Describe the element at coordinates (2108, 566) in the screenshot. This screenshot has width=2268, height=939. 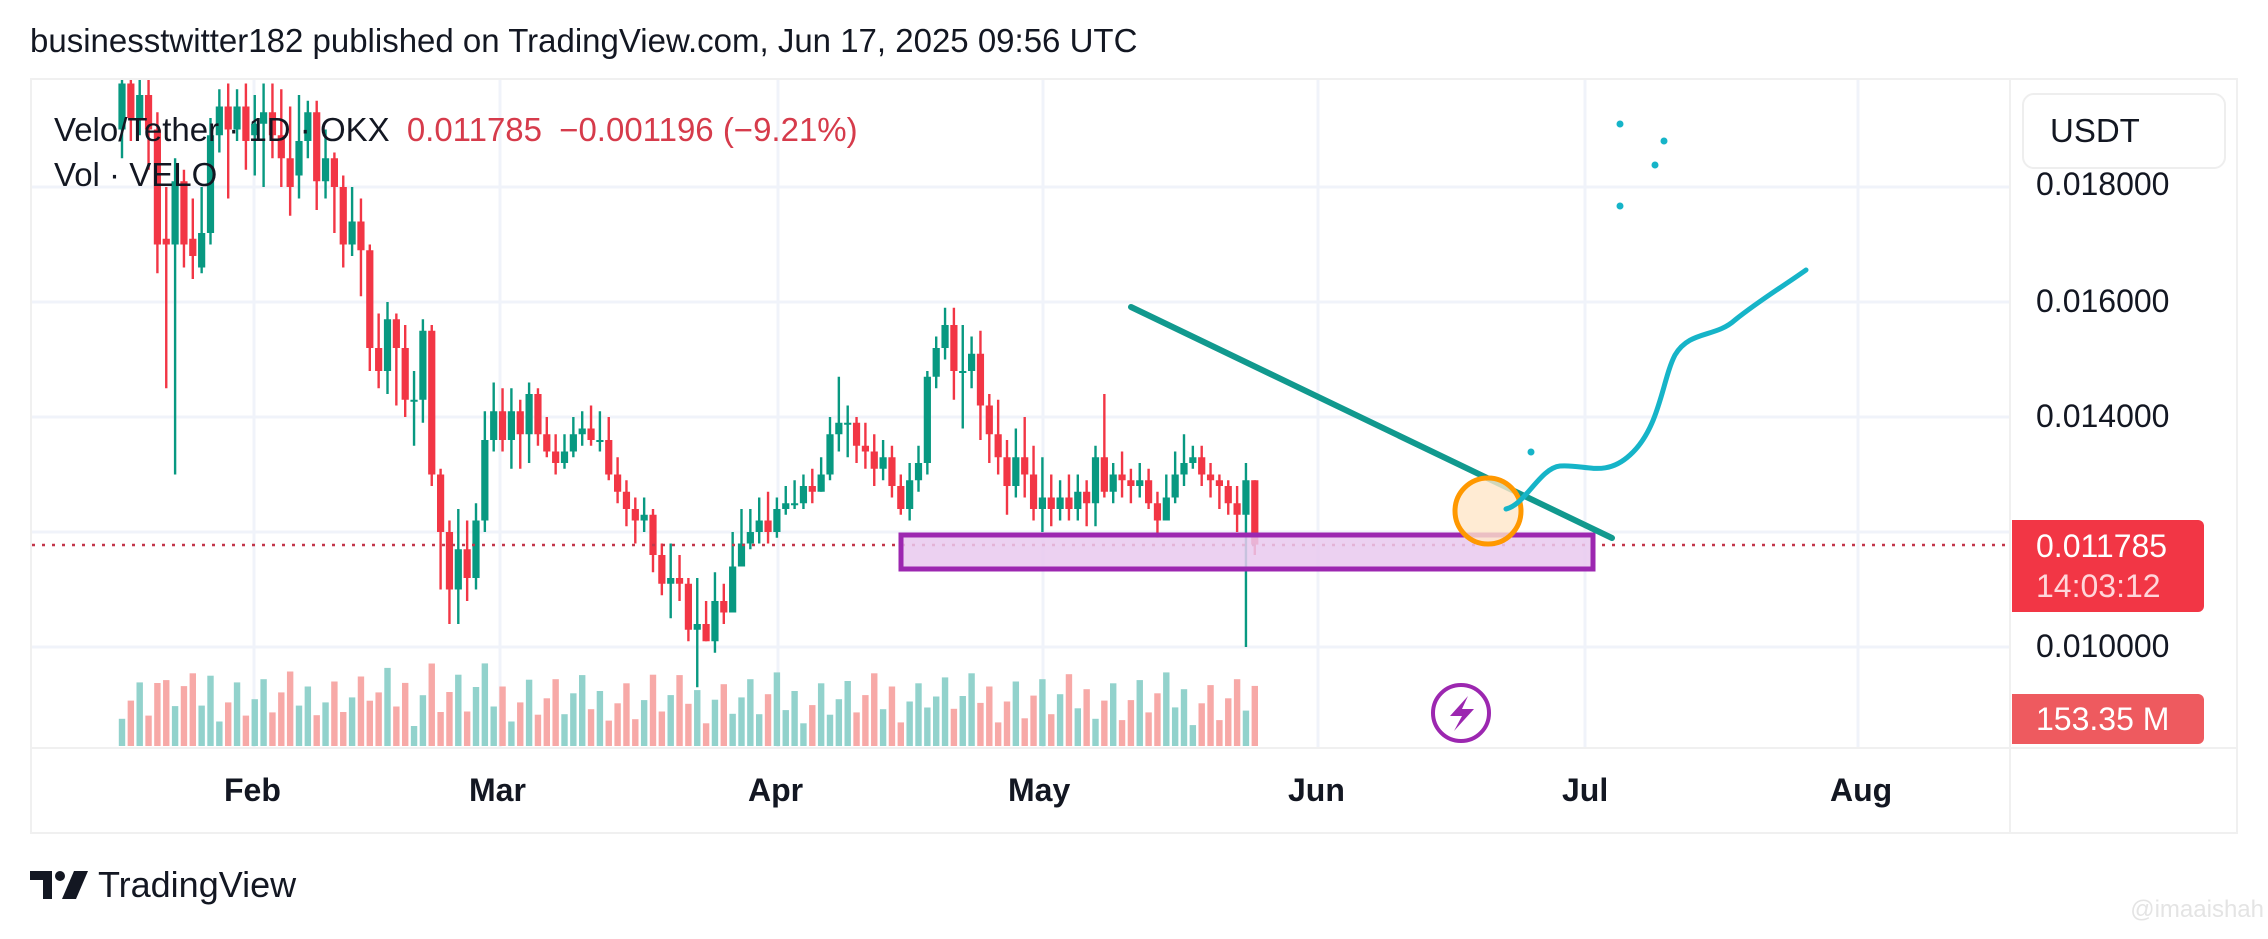
I see `current-price-tag: 0.011785 14:03:12` at that location.